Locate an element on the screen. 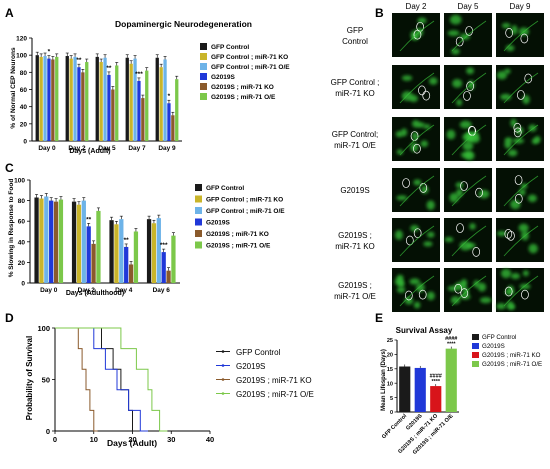 The width and height of the screenshot is (550, 469). legend-label: G2019S ; miR-71 KO is located at coordinates (511, 355).